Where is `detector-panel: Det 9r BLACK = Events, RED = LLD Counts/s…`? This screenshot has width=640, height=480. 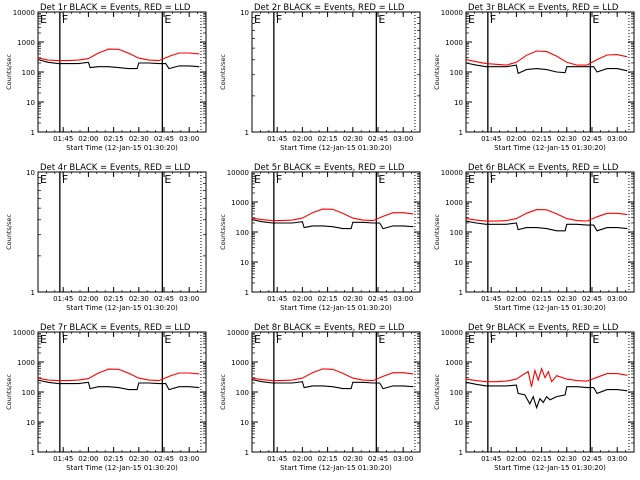
detector-panel: Det 9r BLACK = Events, RED = LLD Counts/s… is located at coordinates (534, 397).